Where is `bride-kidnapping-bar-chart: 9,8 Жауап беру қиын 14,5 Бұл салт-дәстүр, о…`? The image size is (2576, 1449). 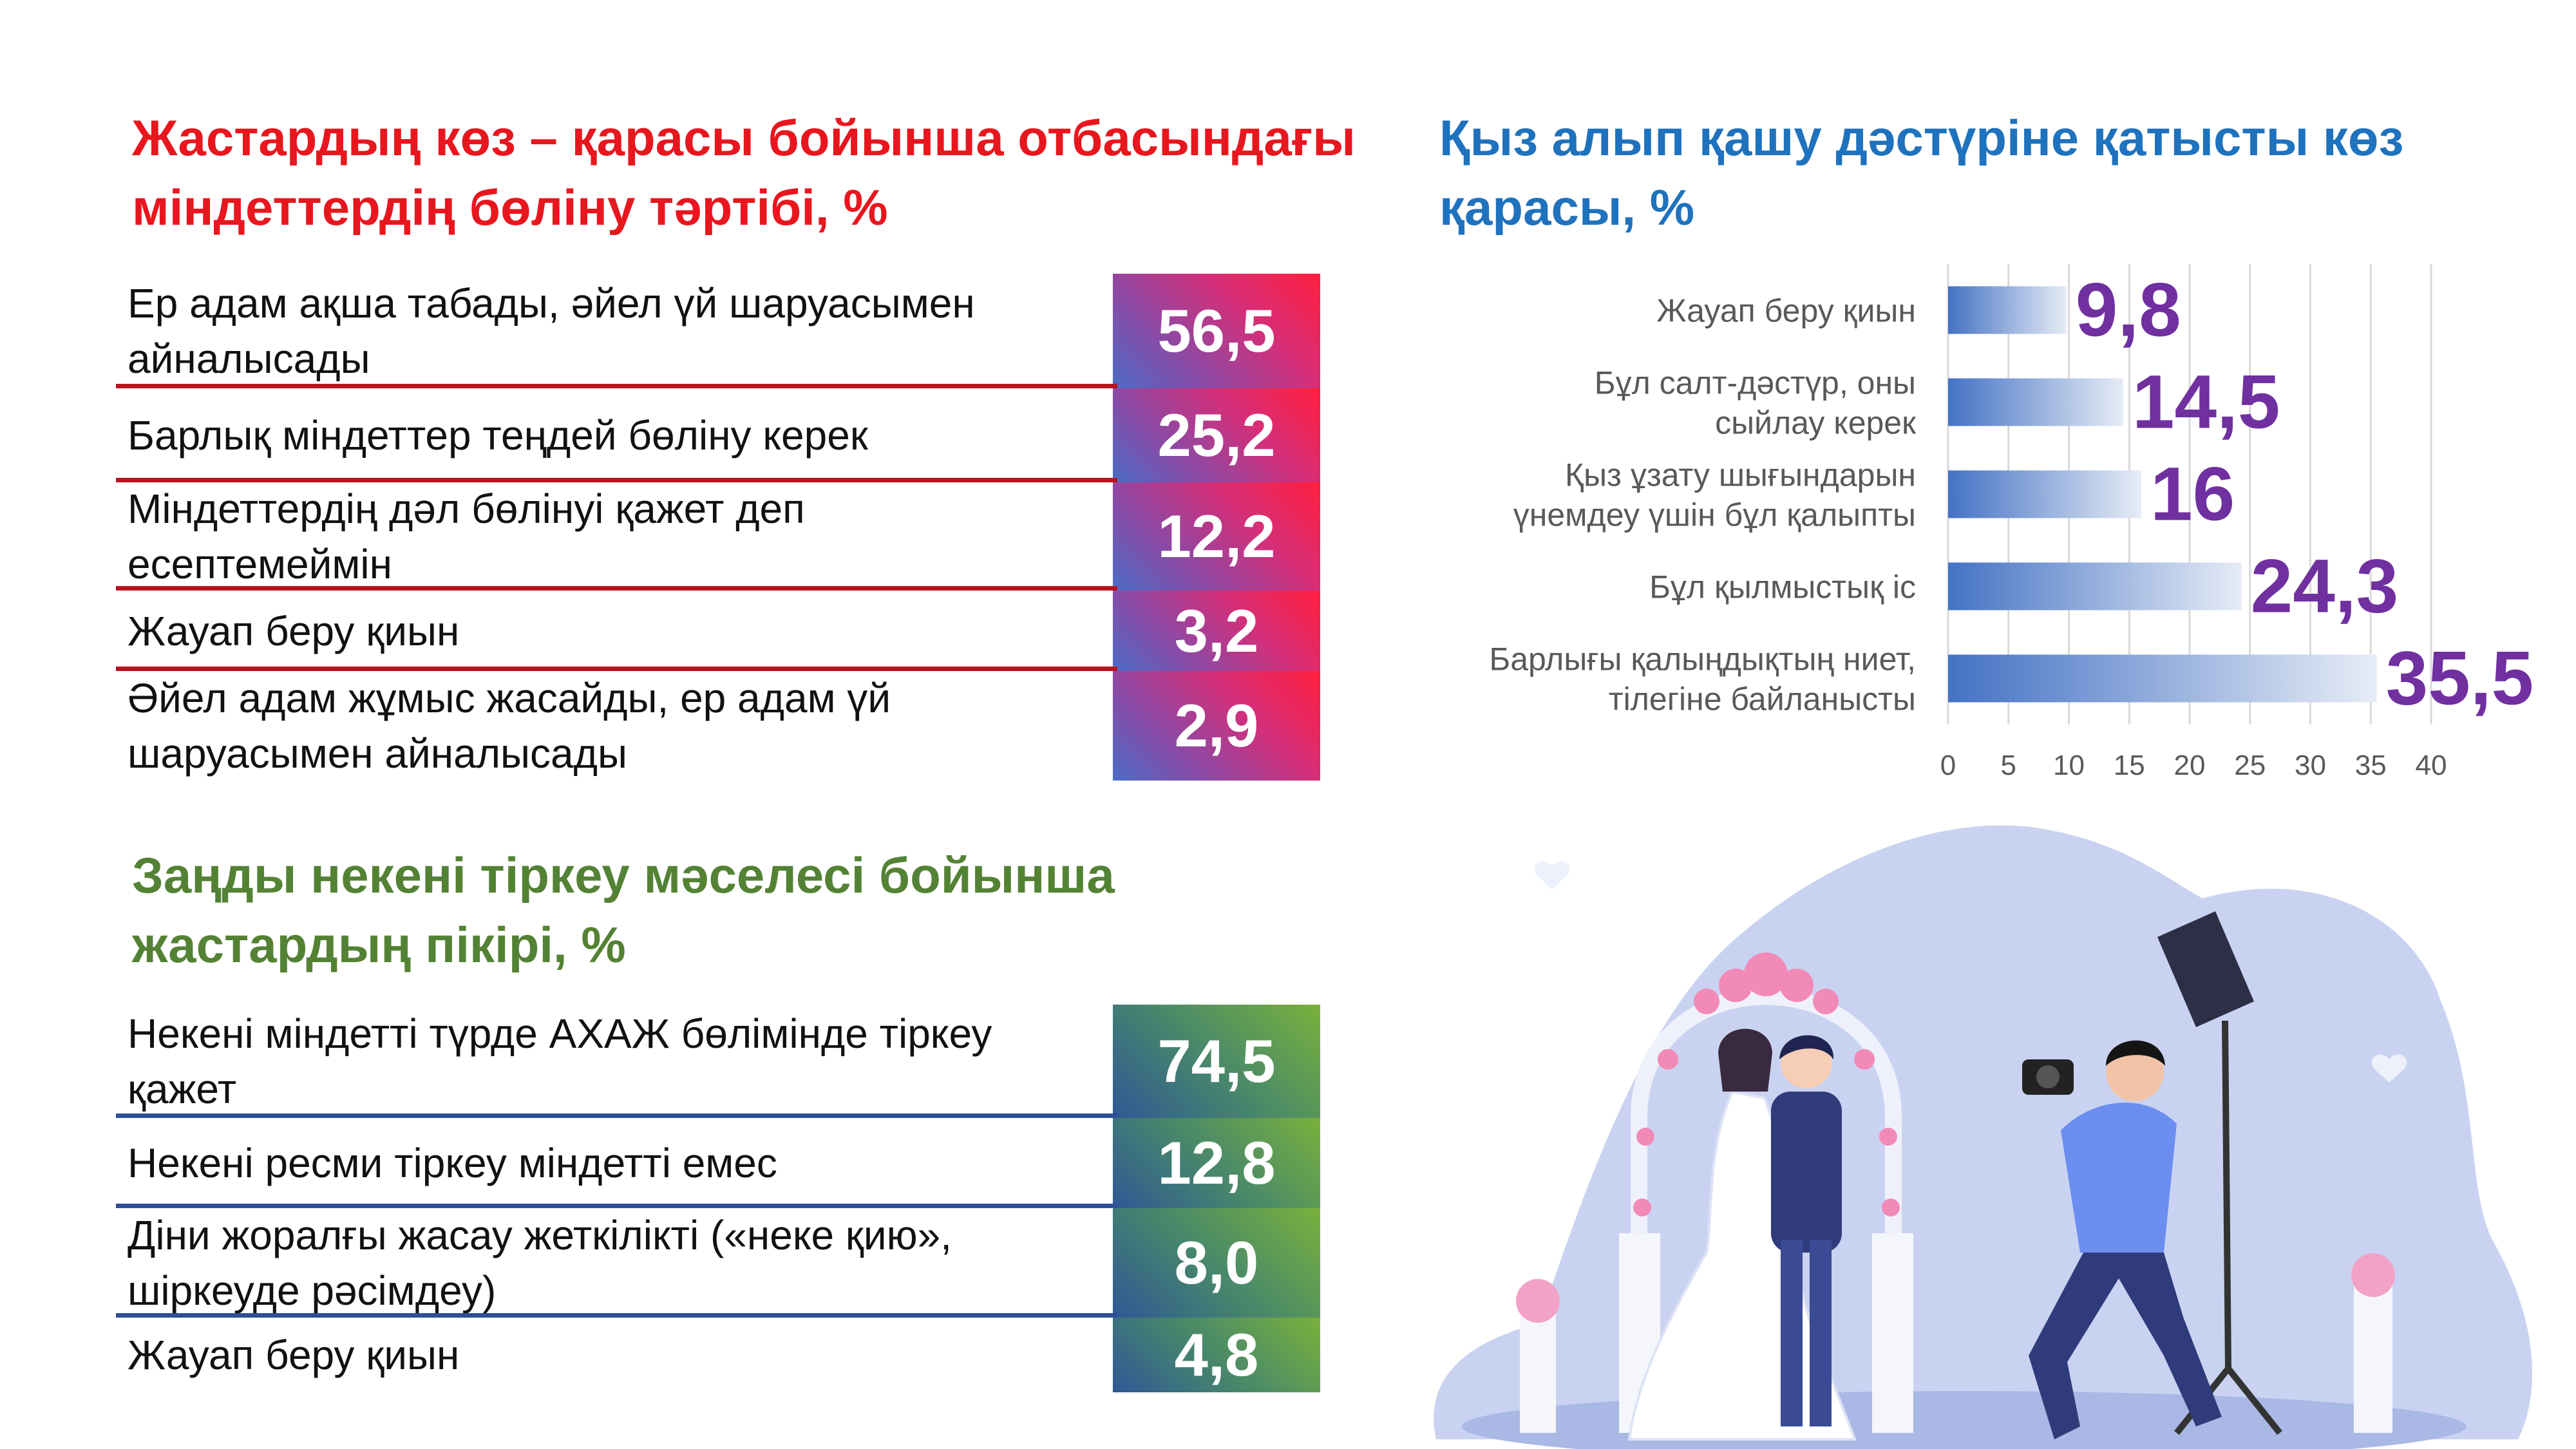
bride-kidnapping-bar-chart: 9,8 Жауап беру қиын 14,5 Бұл салт-дәстүр, о… is located at coordinates (2012, 522).